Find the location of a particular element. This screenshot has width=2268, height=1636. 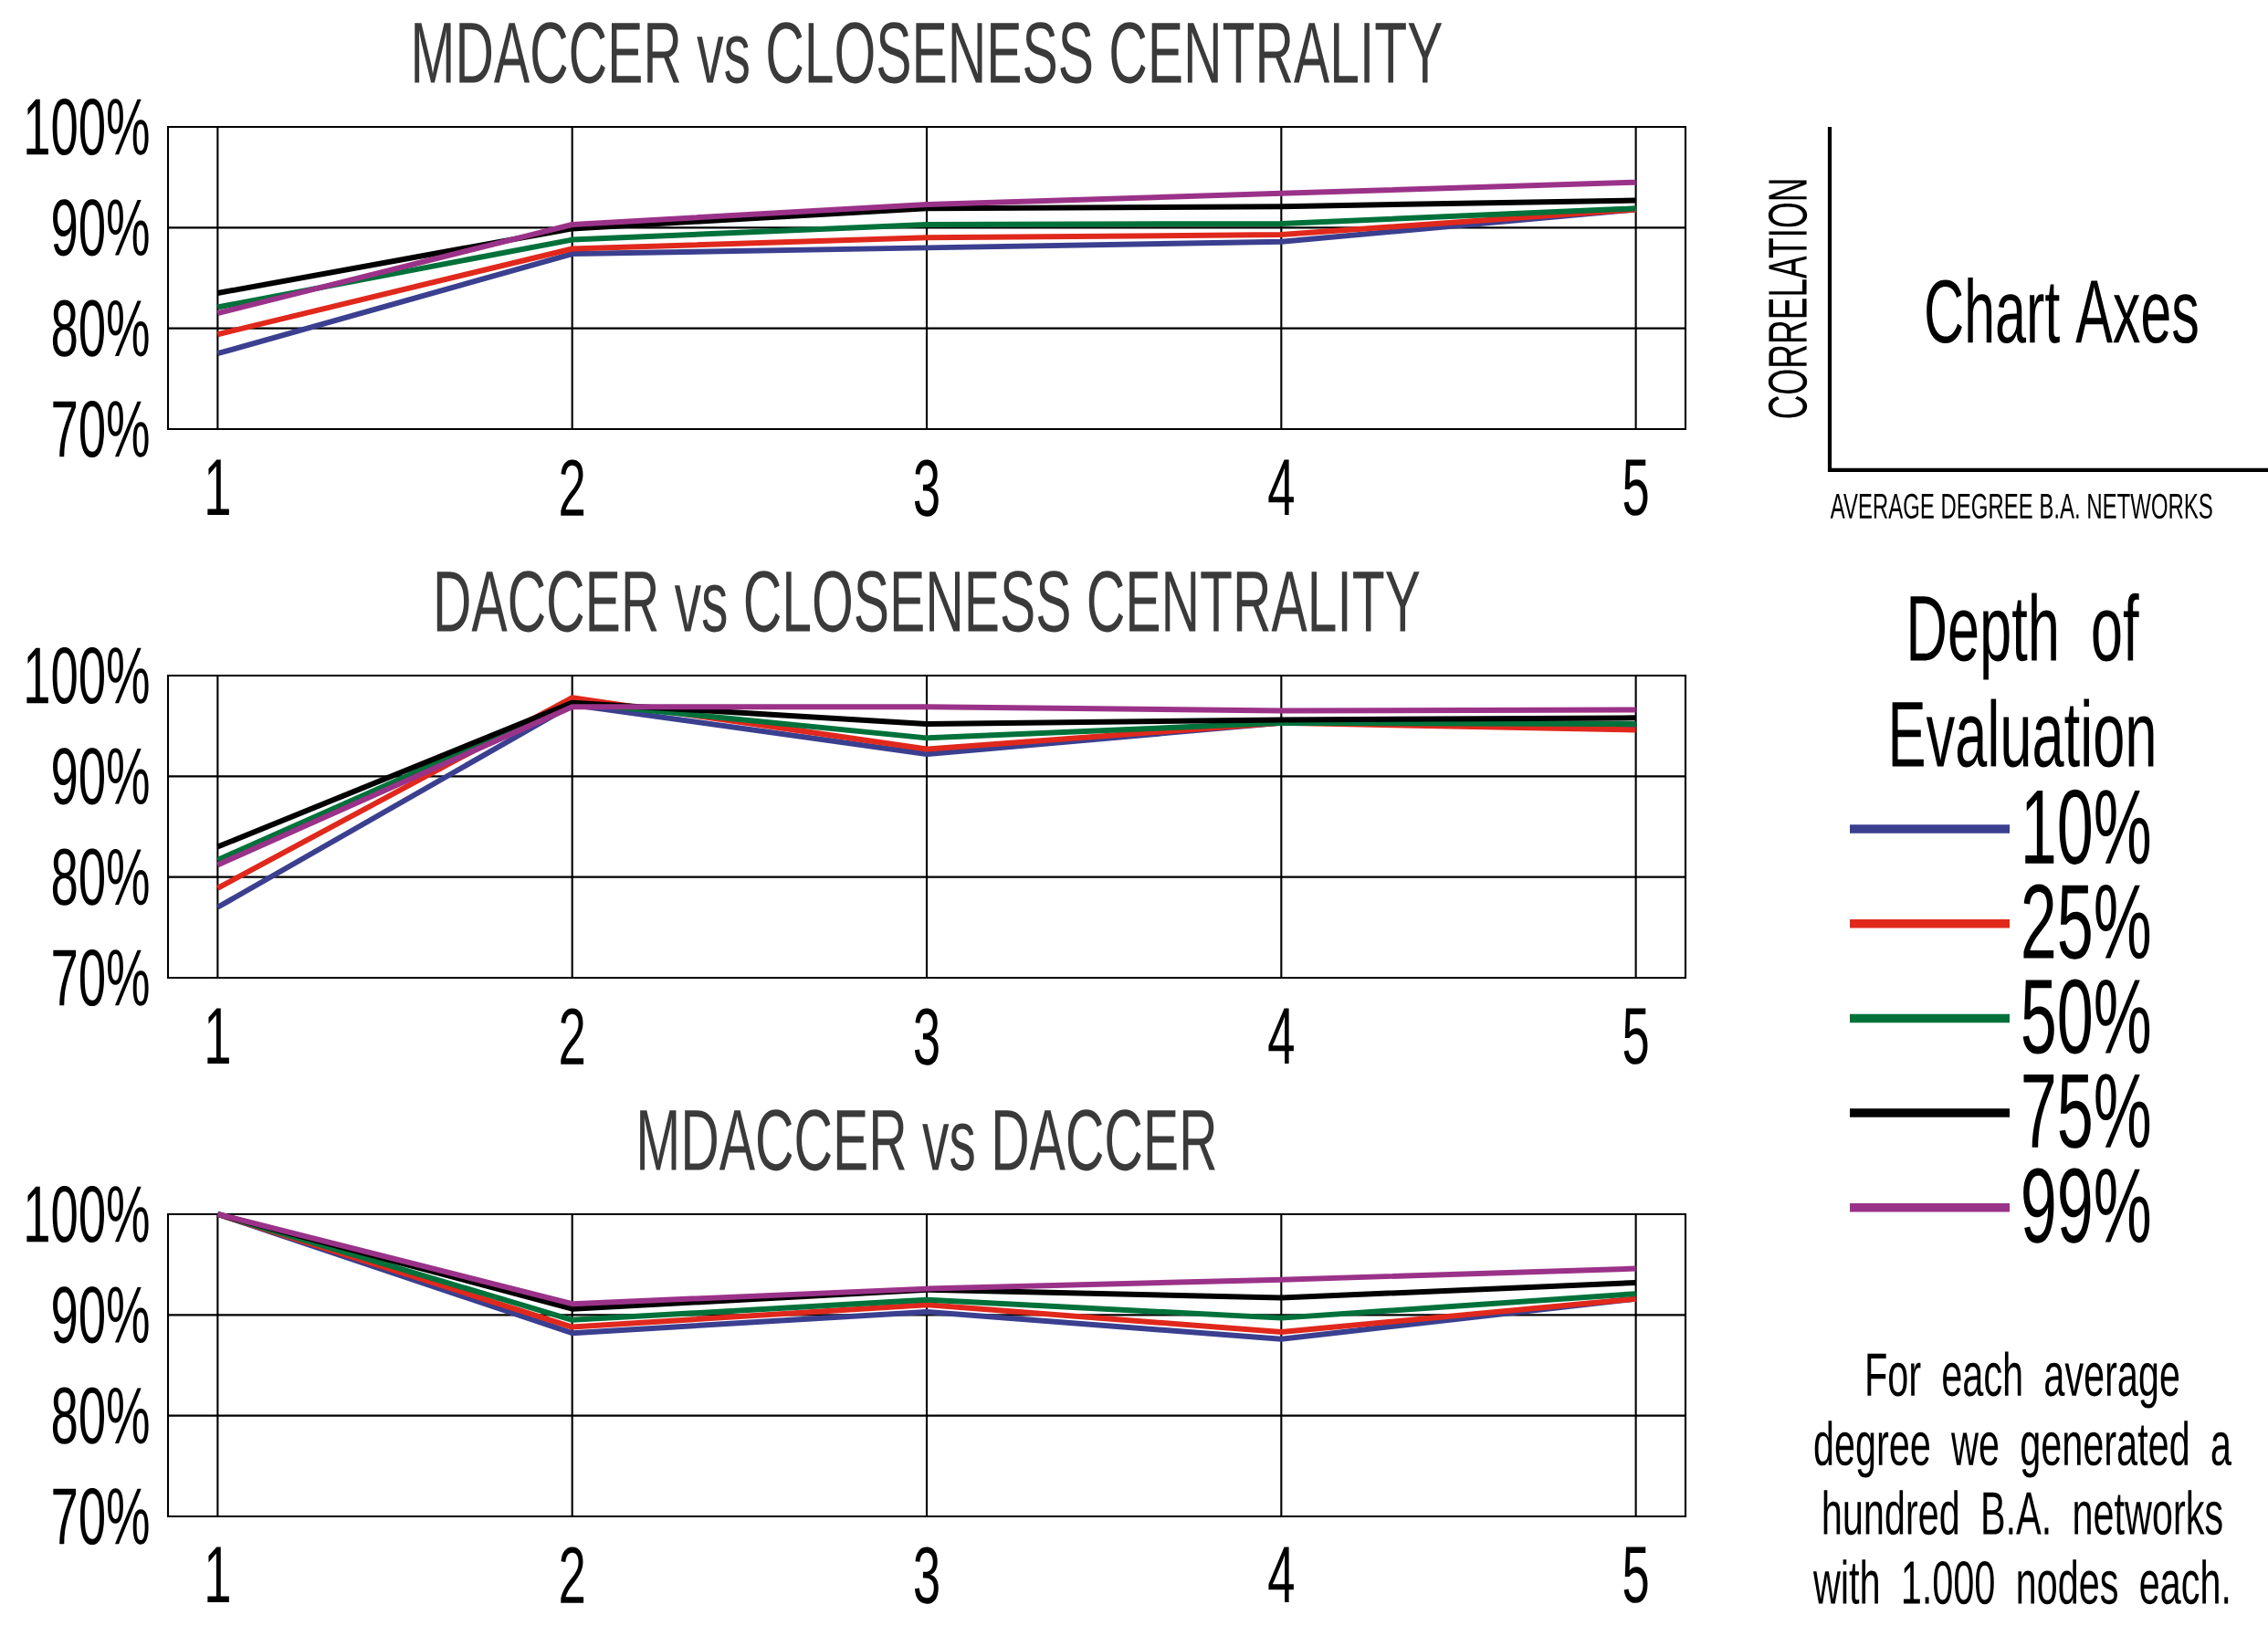

legend-title: Depth of Evaluation is located at coordinates (2023, 680).